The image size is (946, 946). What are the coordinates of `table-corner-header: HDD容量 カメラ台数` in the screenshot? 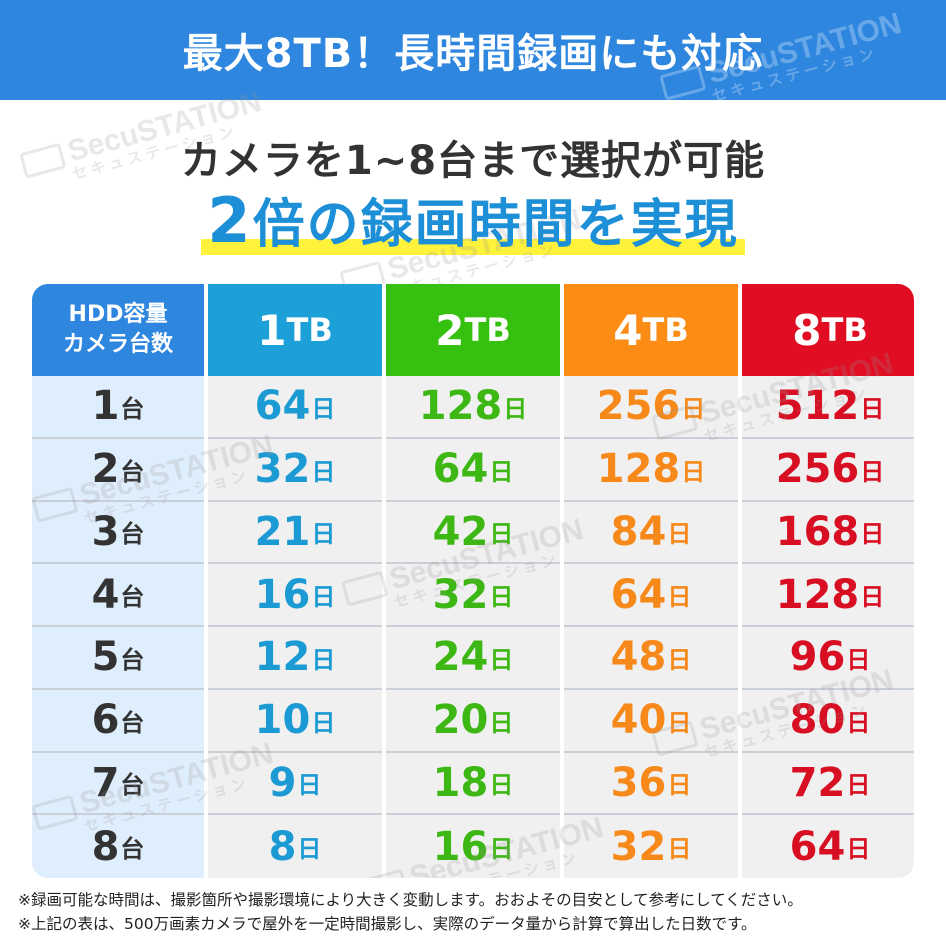 It's located at (118, 330).